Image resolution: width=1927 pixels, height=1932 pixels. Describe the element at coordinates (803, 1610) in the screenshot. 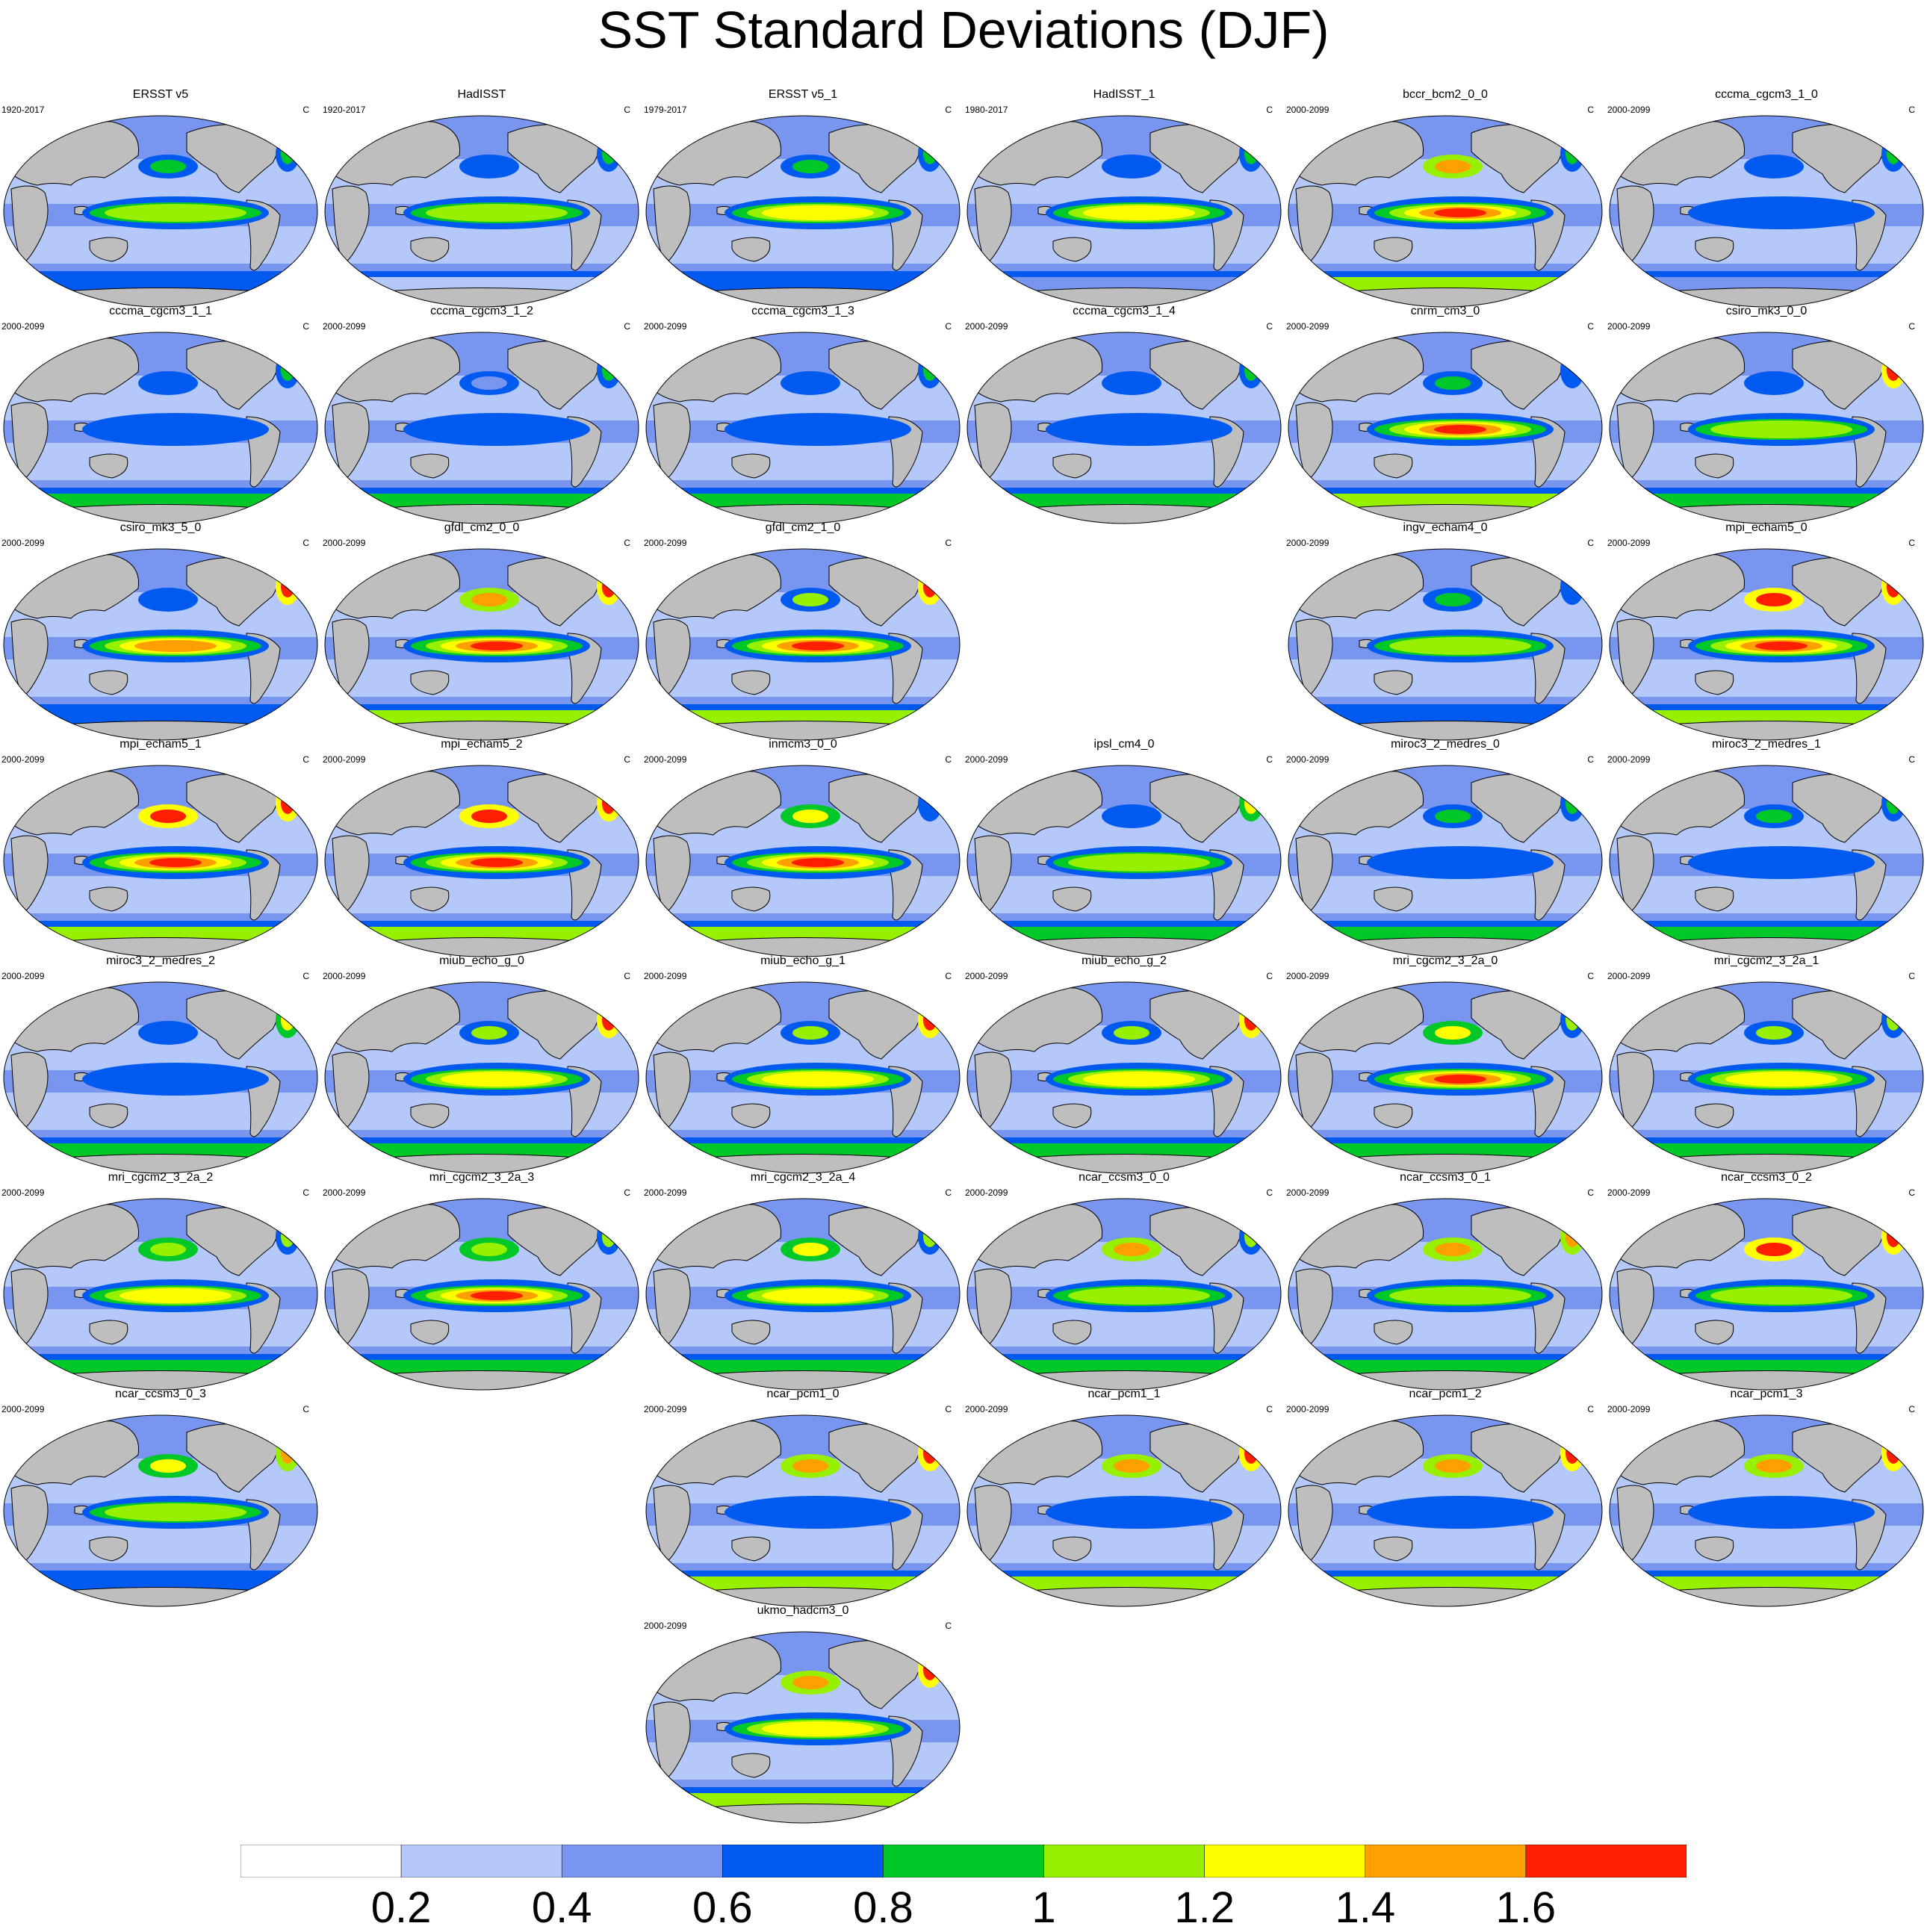

I see `panel-title: ukmo_hadcm3_0` at that location.